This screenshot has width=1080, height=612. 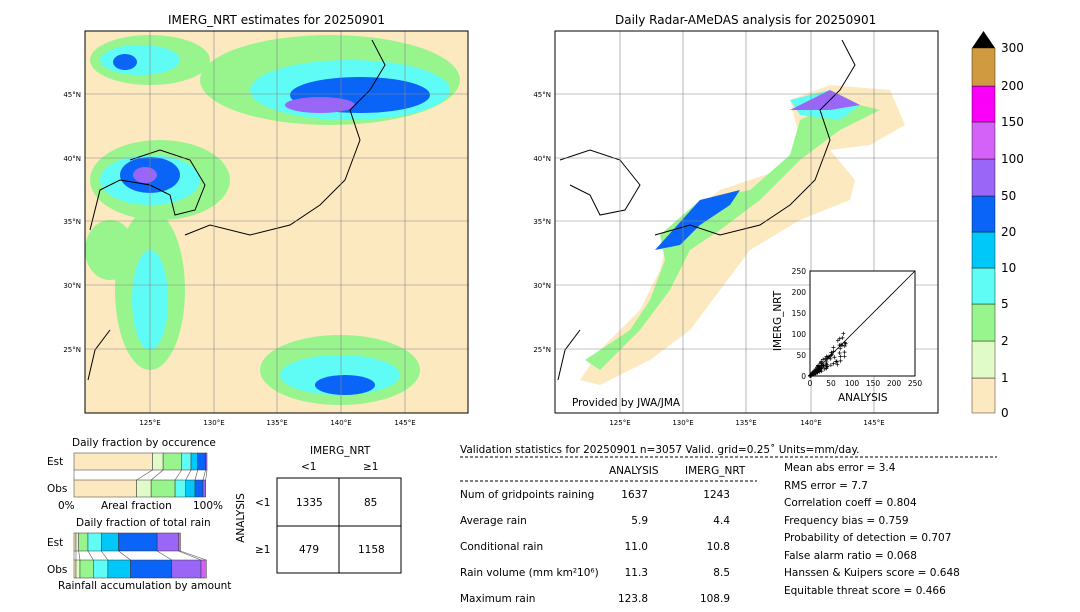 What do you see at coordinates (542, 222) in the screenshot?
I see `lat-tick-label: 35°N` at bounding box center [542, 222].